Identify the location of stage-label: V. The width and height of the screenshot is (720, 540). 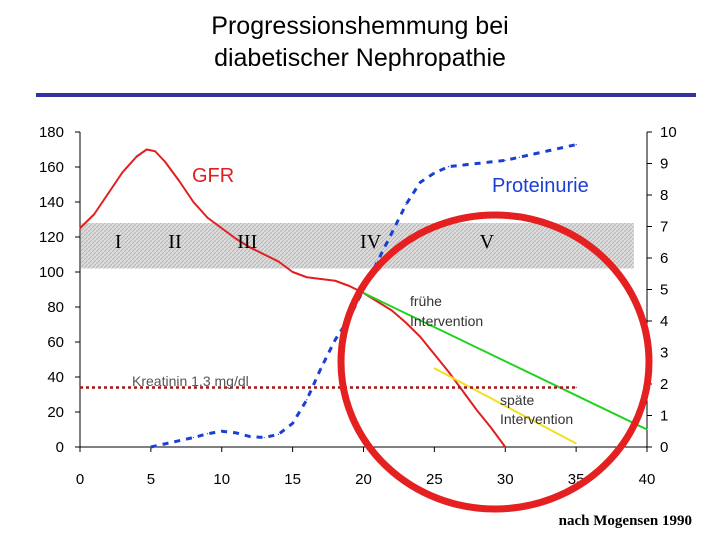
(487, 242).